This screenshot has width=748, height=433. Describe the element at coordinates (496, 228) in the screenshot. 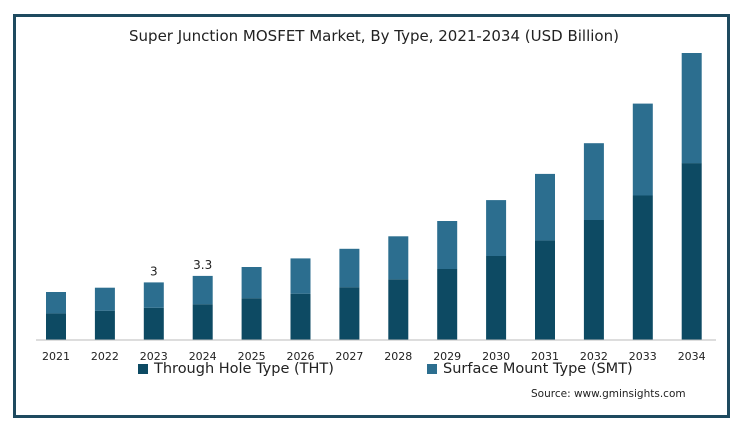

I see `bar-smt-2030` at that location.